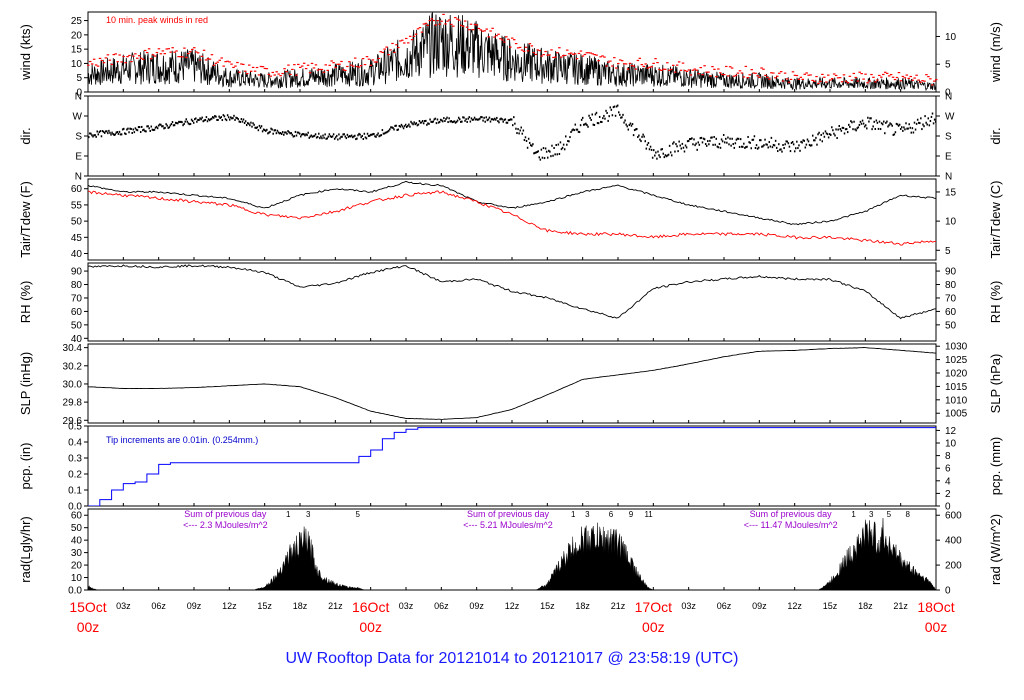  Describe the element at coordinates (288, 514) in the screenshot. I see `radiation-hour-label: 1` at that location.